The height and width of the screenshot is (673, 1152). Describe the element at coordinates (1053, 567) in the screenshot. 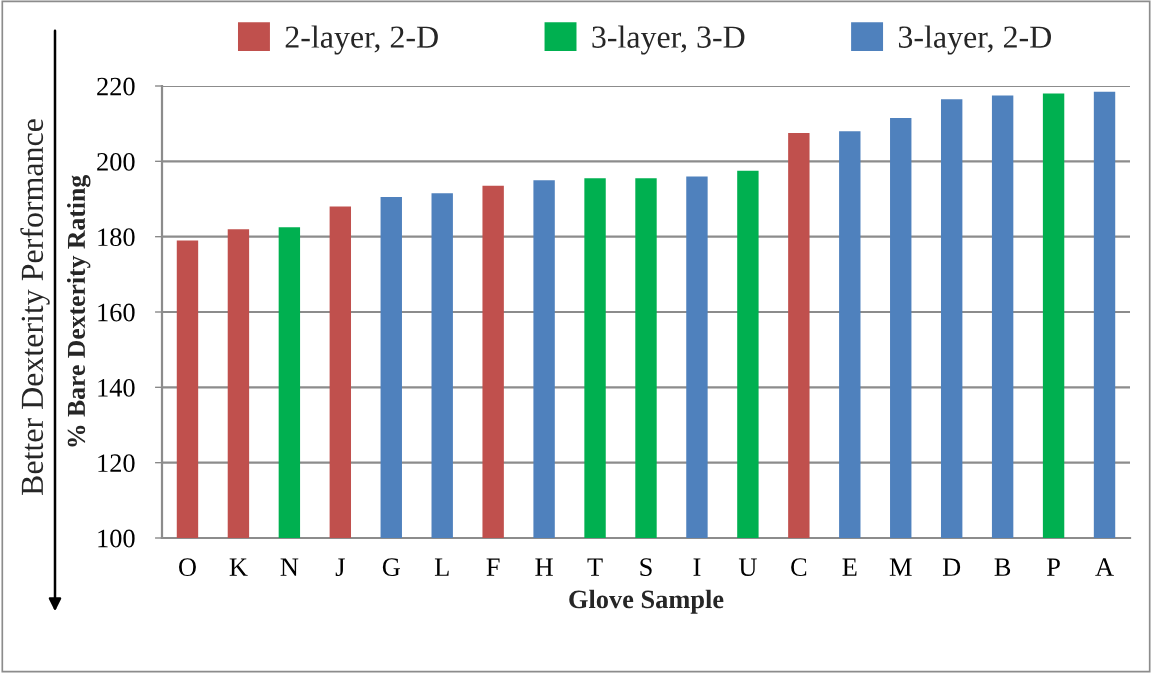

I see `x-tick-label: P` at that location.